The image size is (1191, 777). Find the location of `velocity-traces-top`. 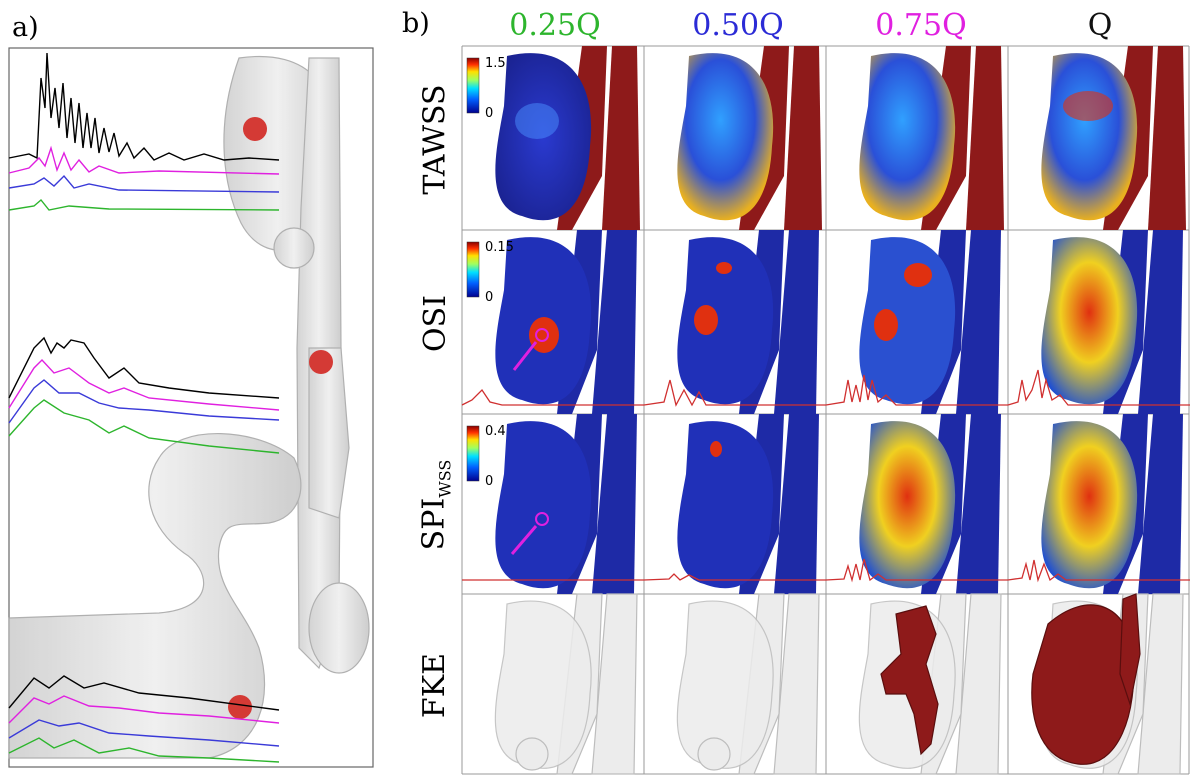

velocity-traces-top is located at coordinates (144, 131).